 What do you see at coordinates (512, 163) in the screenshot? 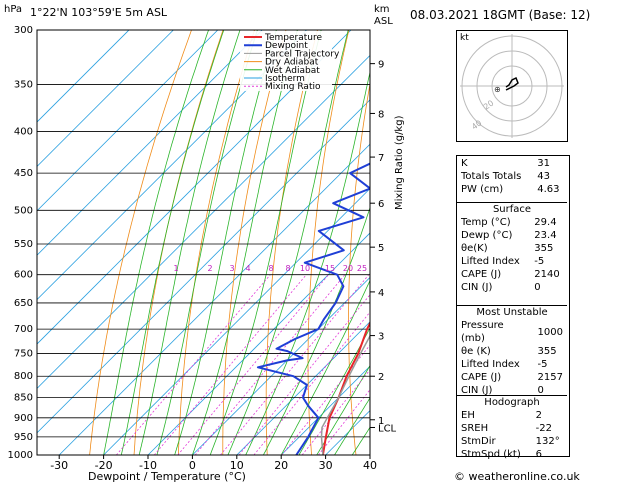
I see `table-row: K 31` at bounding box center [512, 163].